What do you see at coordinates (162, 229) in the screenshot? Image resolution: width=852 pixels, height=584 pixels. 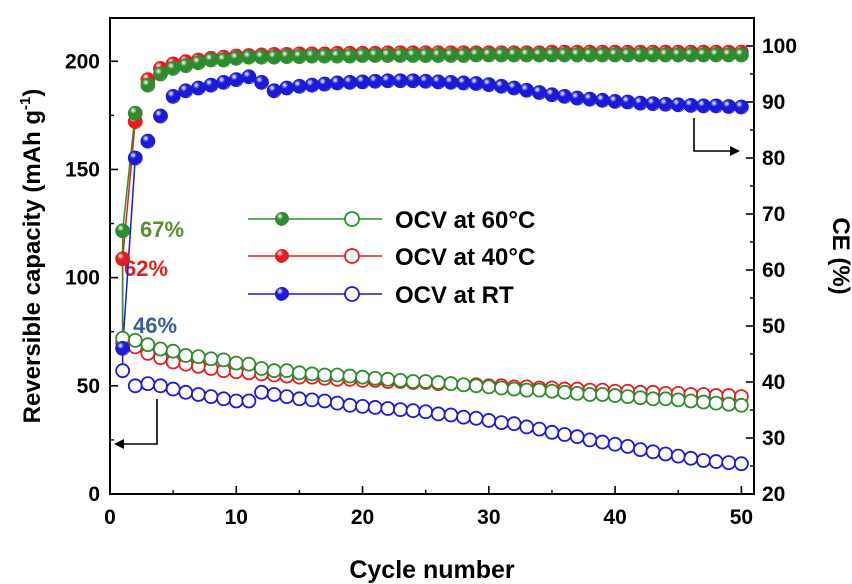 I see `annotation-67: 67%` at bounding box center [162, 229].